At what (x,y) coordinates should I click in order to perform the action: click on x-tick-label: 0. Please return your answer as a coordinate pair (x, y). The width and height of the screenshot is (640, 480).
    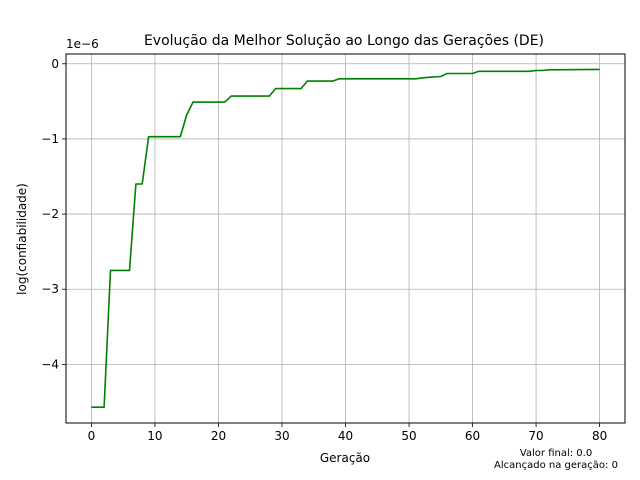
    Looking at the image, I should click on (92, 436).